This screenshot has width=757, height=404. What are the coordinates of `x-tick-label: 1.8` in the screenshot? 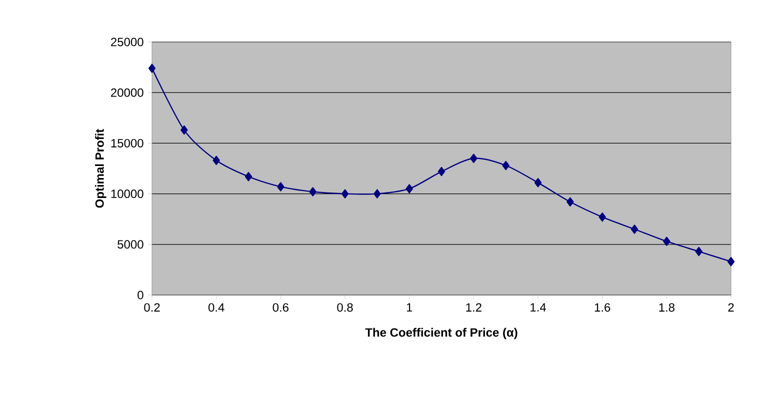 It's located at (666, 307).